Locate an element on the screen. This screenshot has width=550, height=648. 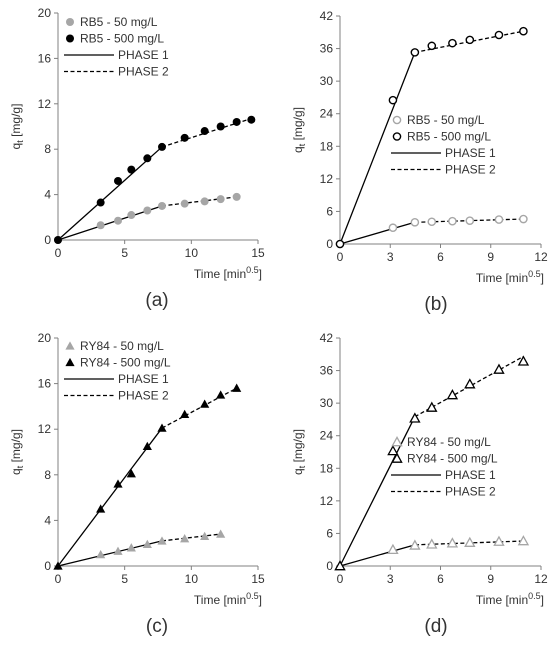
y-tick-label: 20 is located at coordinates (45, 338).